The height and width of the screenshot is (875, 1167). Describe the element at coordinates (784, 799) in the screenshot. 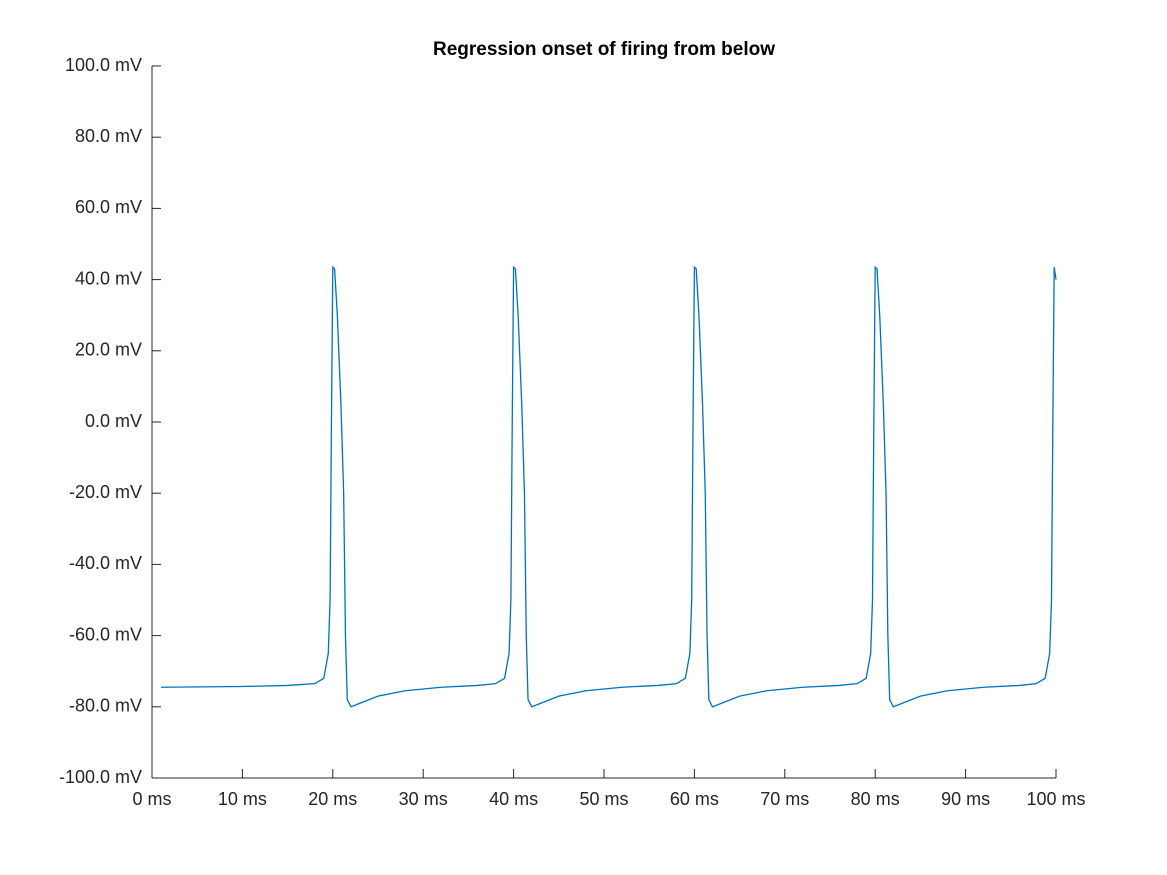

I see `x-tick-label: 70 ms` at that location.